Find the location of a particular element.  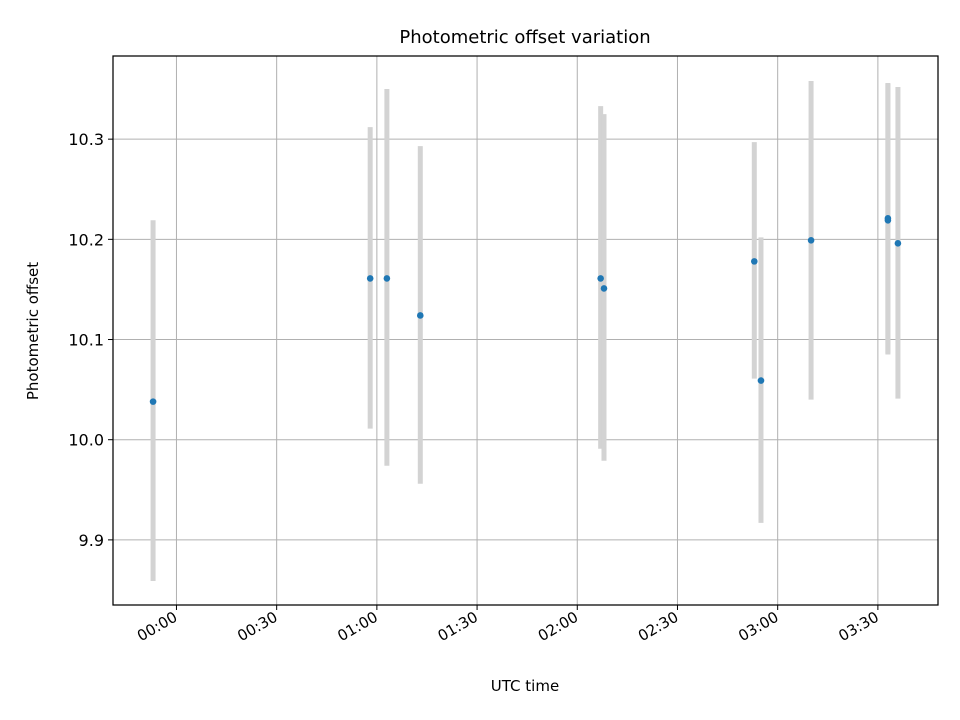

y-tick-label: 10.0 is located at coordinates (86, 440).